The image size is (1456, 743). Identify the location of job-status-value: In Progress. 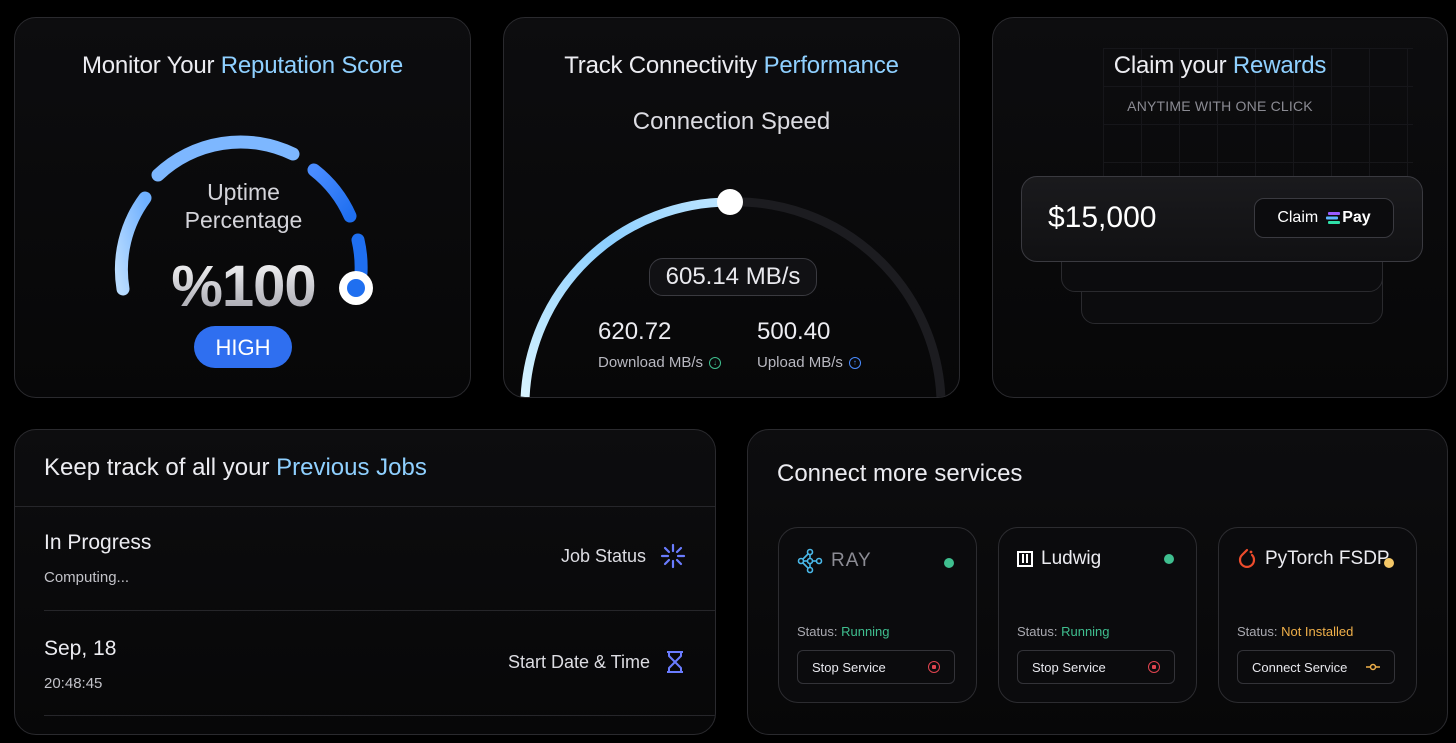
(98, 542).